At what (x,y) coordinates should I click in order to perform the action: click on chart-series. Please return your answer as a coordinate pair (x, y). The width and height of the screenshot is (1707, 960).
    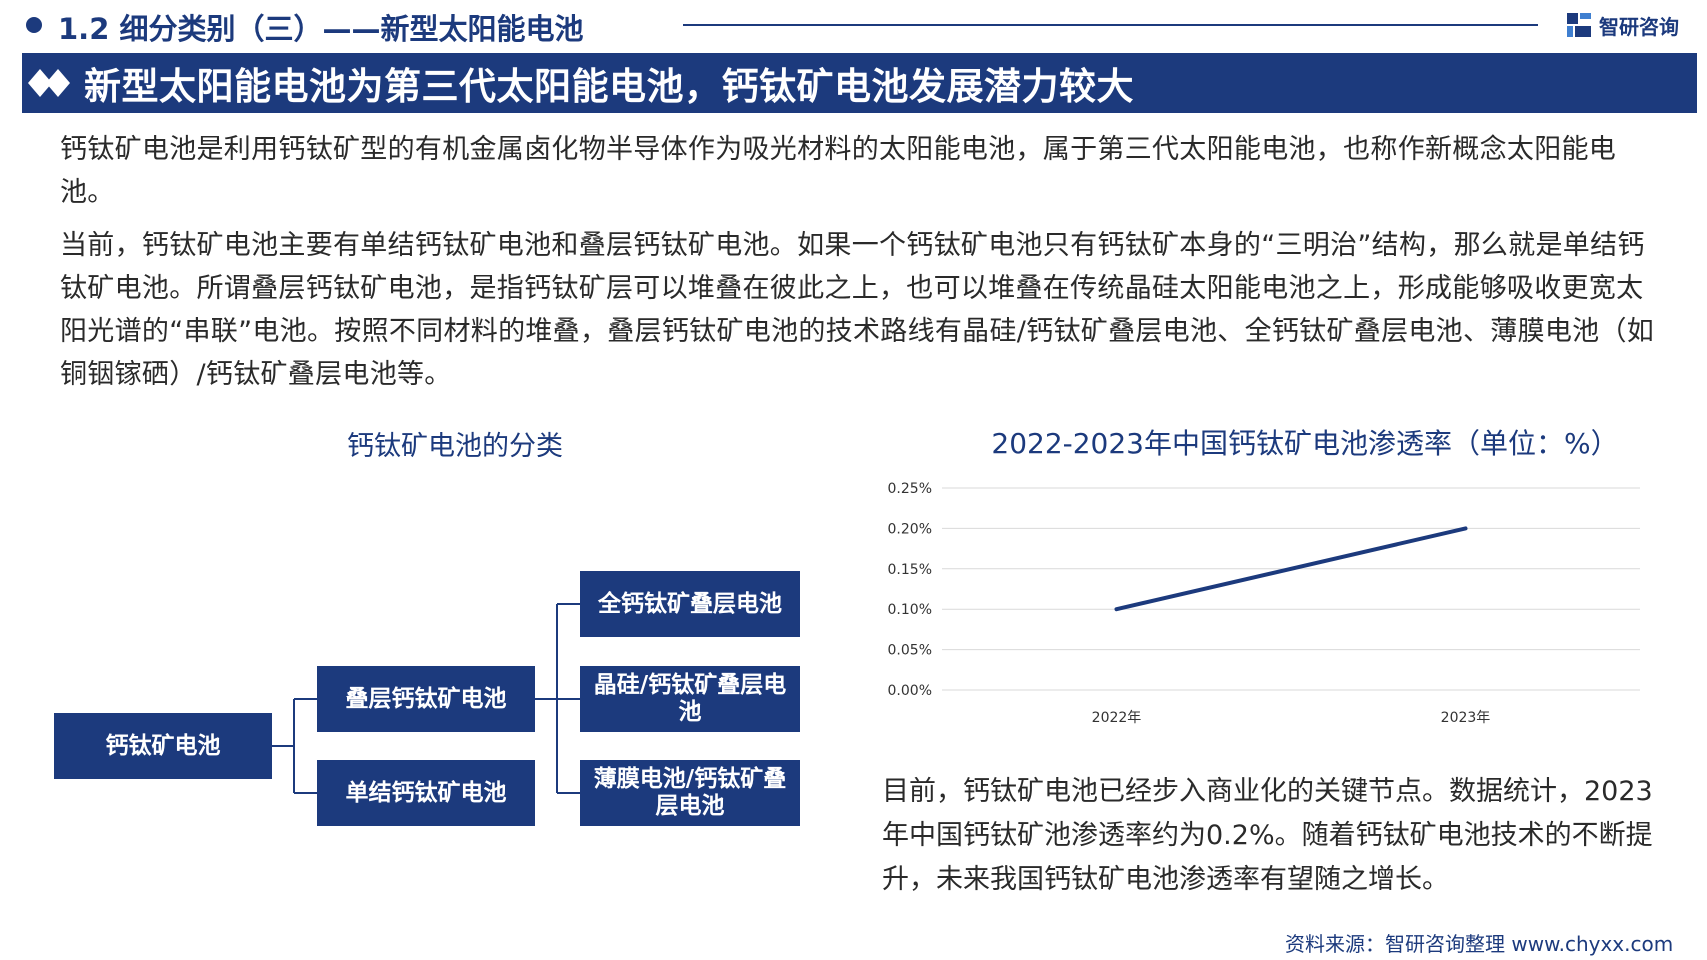
    Looking at the image, I should click on (1291, 569).